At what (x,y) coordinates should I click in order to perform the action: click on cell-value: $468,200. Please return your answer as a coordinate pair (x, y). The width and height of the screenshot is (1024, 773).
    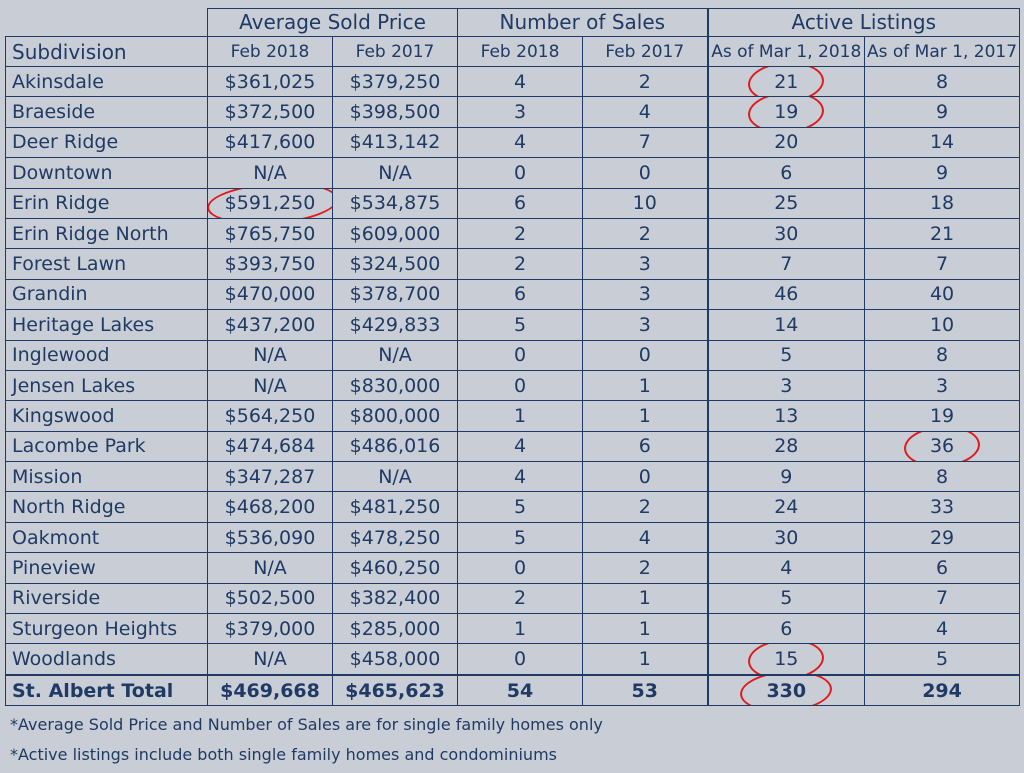
    Looking at the image, I should click on (270, 507).